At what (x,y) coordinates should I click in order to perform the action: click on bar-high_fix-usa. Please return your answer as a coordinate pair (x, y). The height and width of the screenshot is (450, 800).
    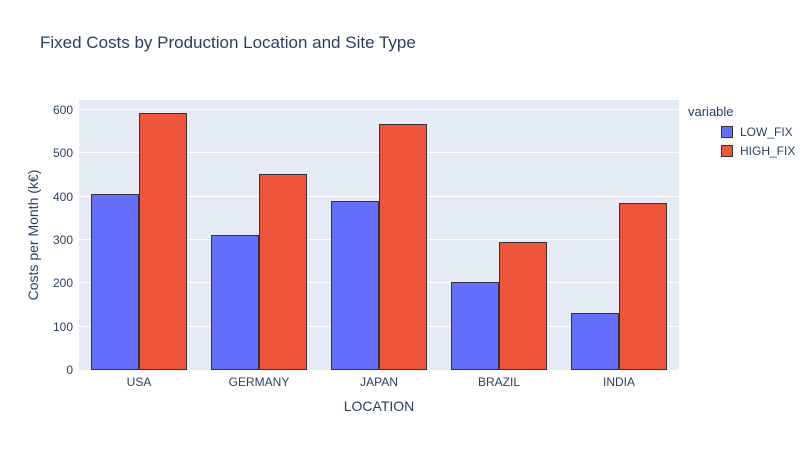
    Looking at the image, I should click on (163, 241).